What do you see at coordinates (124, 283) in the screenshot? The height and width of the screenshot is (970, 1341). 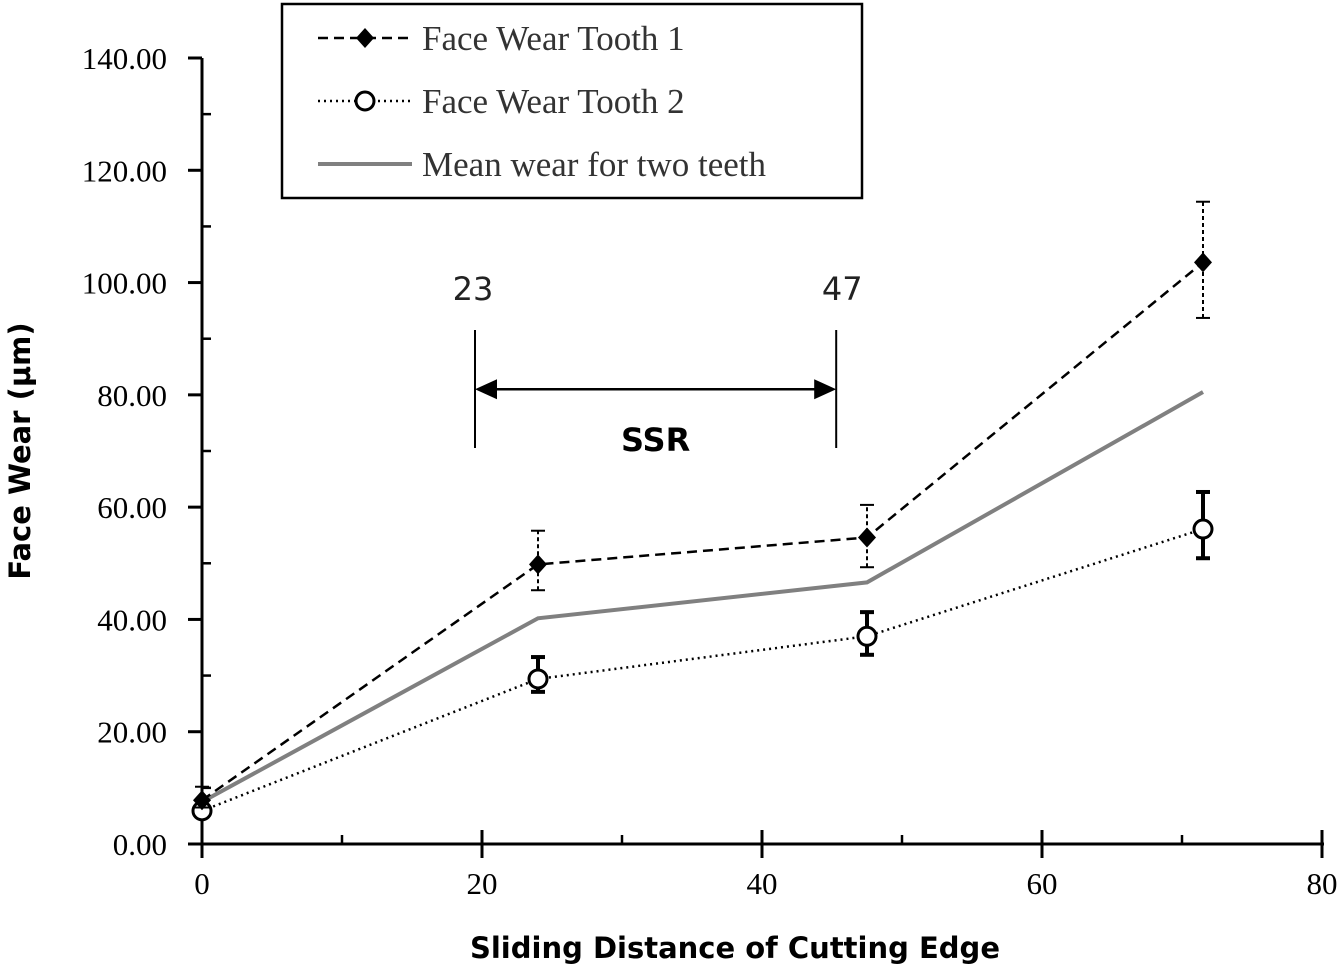 I see `y-tick-label: 100.00` at bounding box center [124, 283].